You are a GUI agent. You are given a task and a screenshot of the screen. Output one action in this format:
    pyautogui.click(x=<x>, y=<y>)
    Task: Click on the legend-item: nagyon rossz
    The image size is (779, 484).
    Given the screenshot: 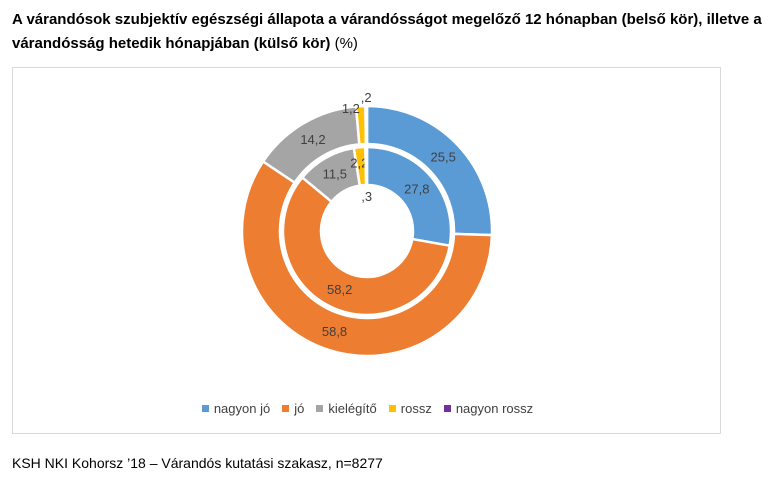 What is the action you would take?
    pyautogui.click(x=488, y=408)
    